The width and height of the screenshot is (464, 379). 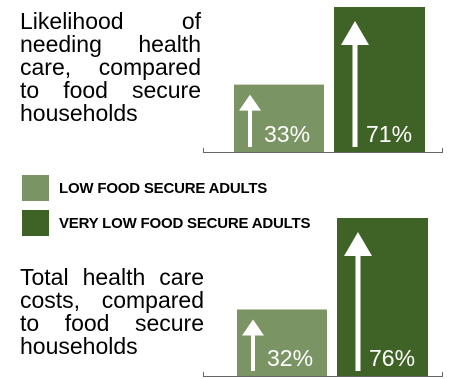 I want to click on legend-item-low-food-secure: LOW FOOD SECURE ADULTS, so click(x=144, y=188).